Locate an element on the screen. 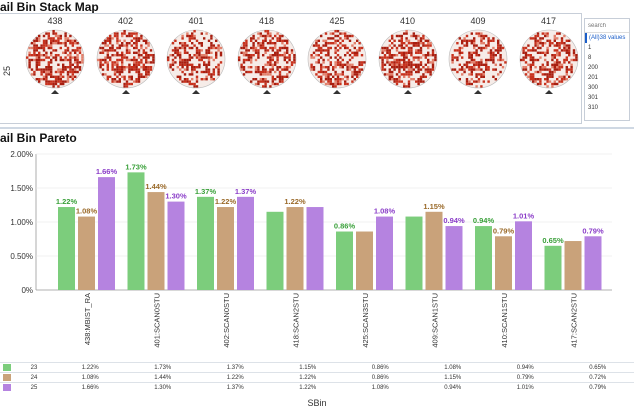  series-name: 24 is located at coordinates (34, 377).